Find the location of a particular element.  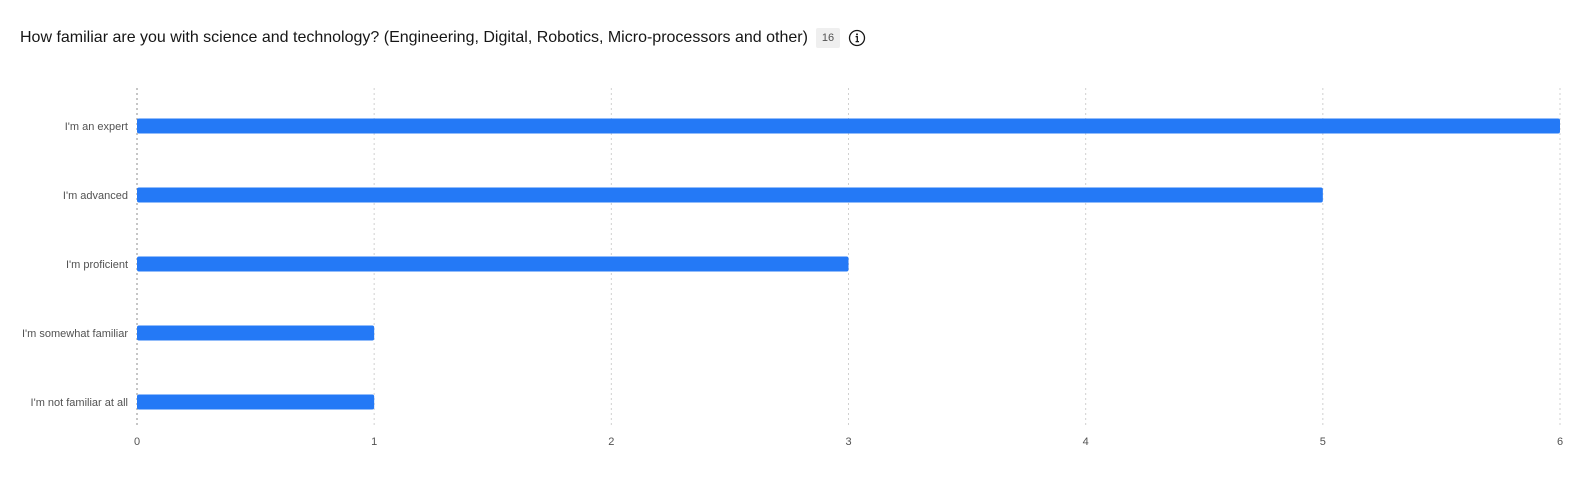

category-label: I'm advanced is located at coordinates (95, 196).